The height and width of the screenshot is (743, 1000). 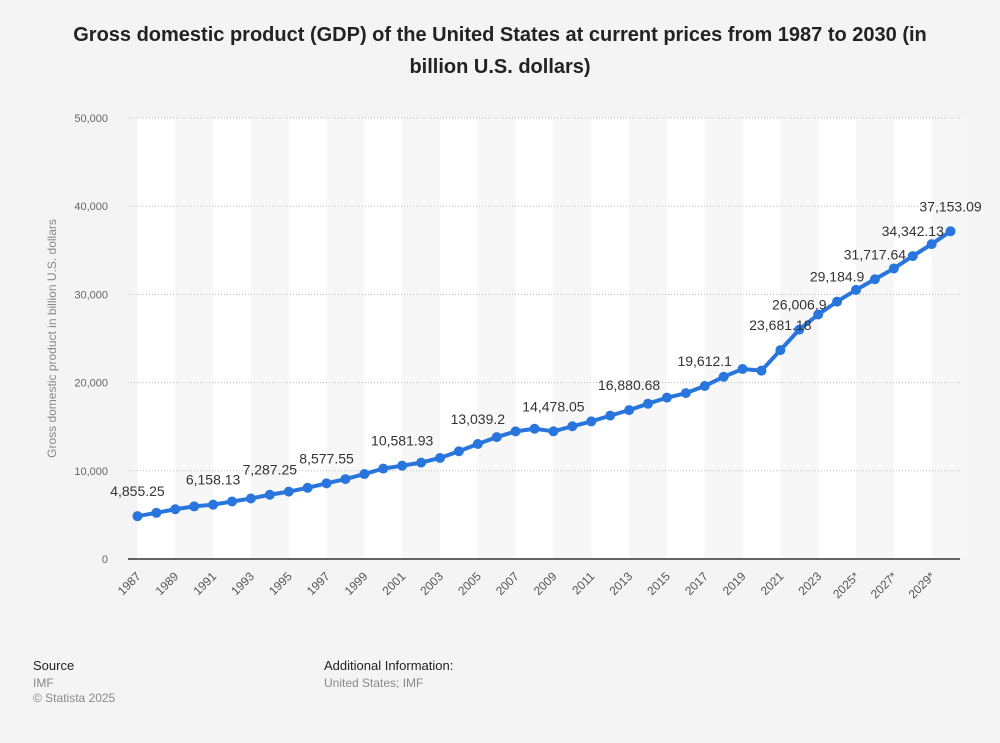 I want to click on x-tick-label: 1991, so click(x=204, y=583).